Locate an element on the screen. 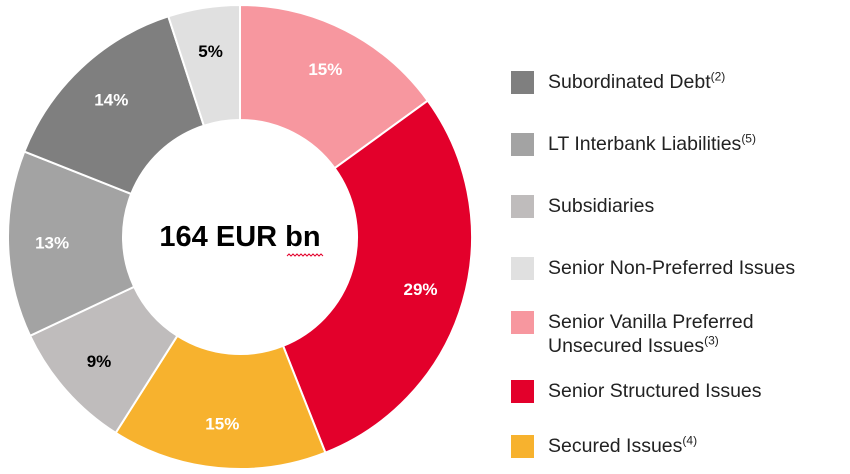 The image size is (850, 474). legend-item: Subordinated Debt(2) is located at coordinates (618, 82).